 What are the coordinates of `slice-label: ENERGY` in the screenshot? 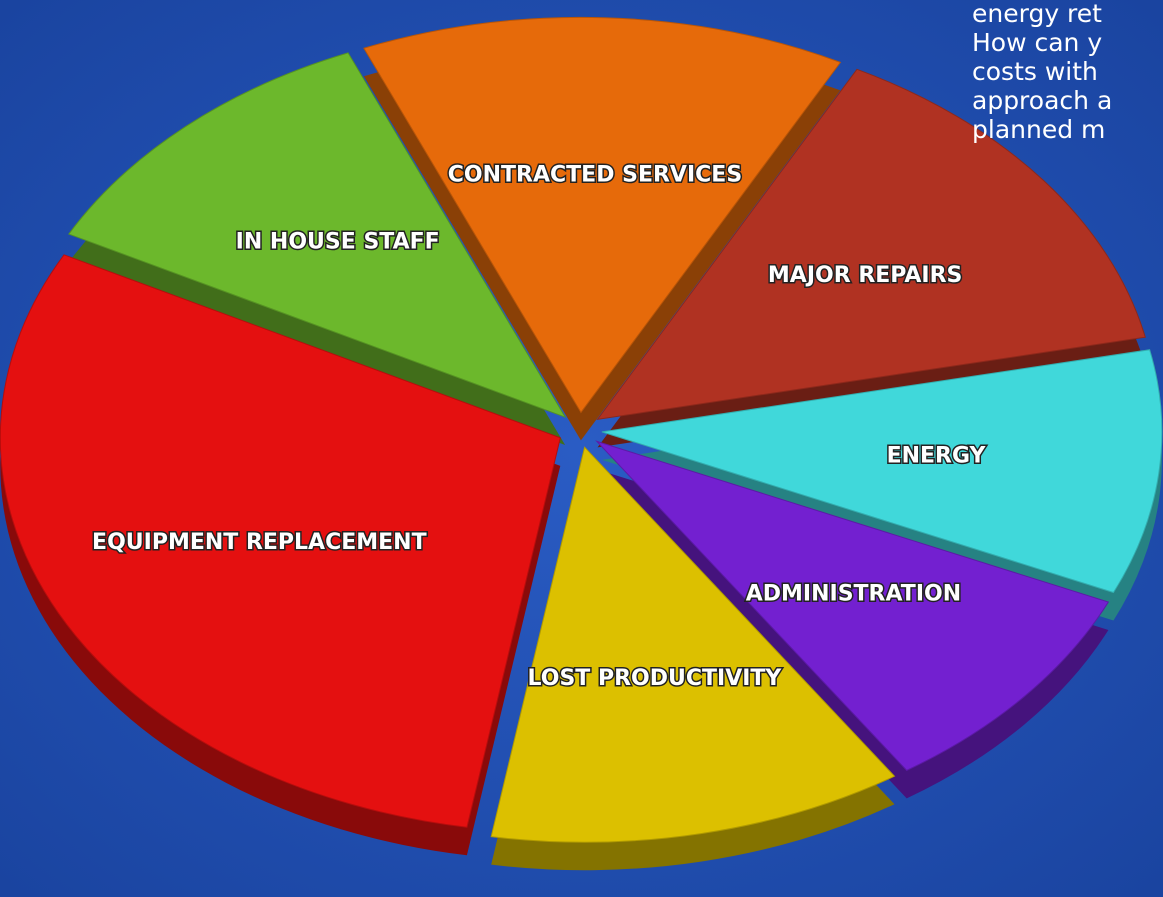 It's located at (937, 456).